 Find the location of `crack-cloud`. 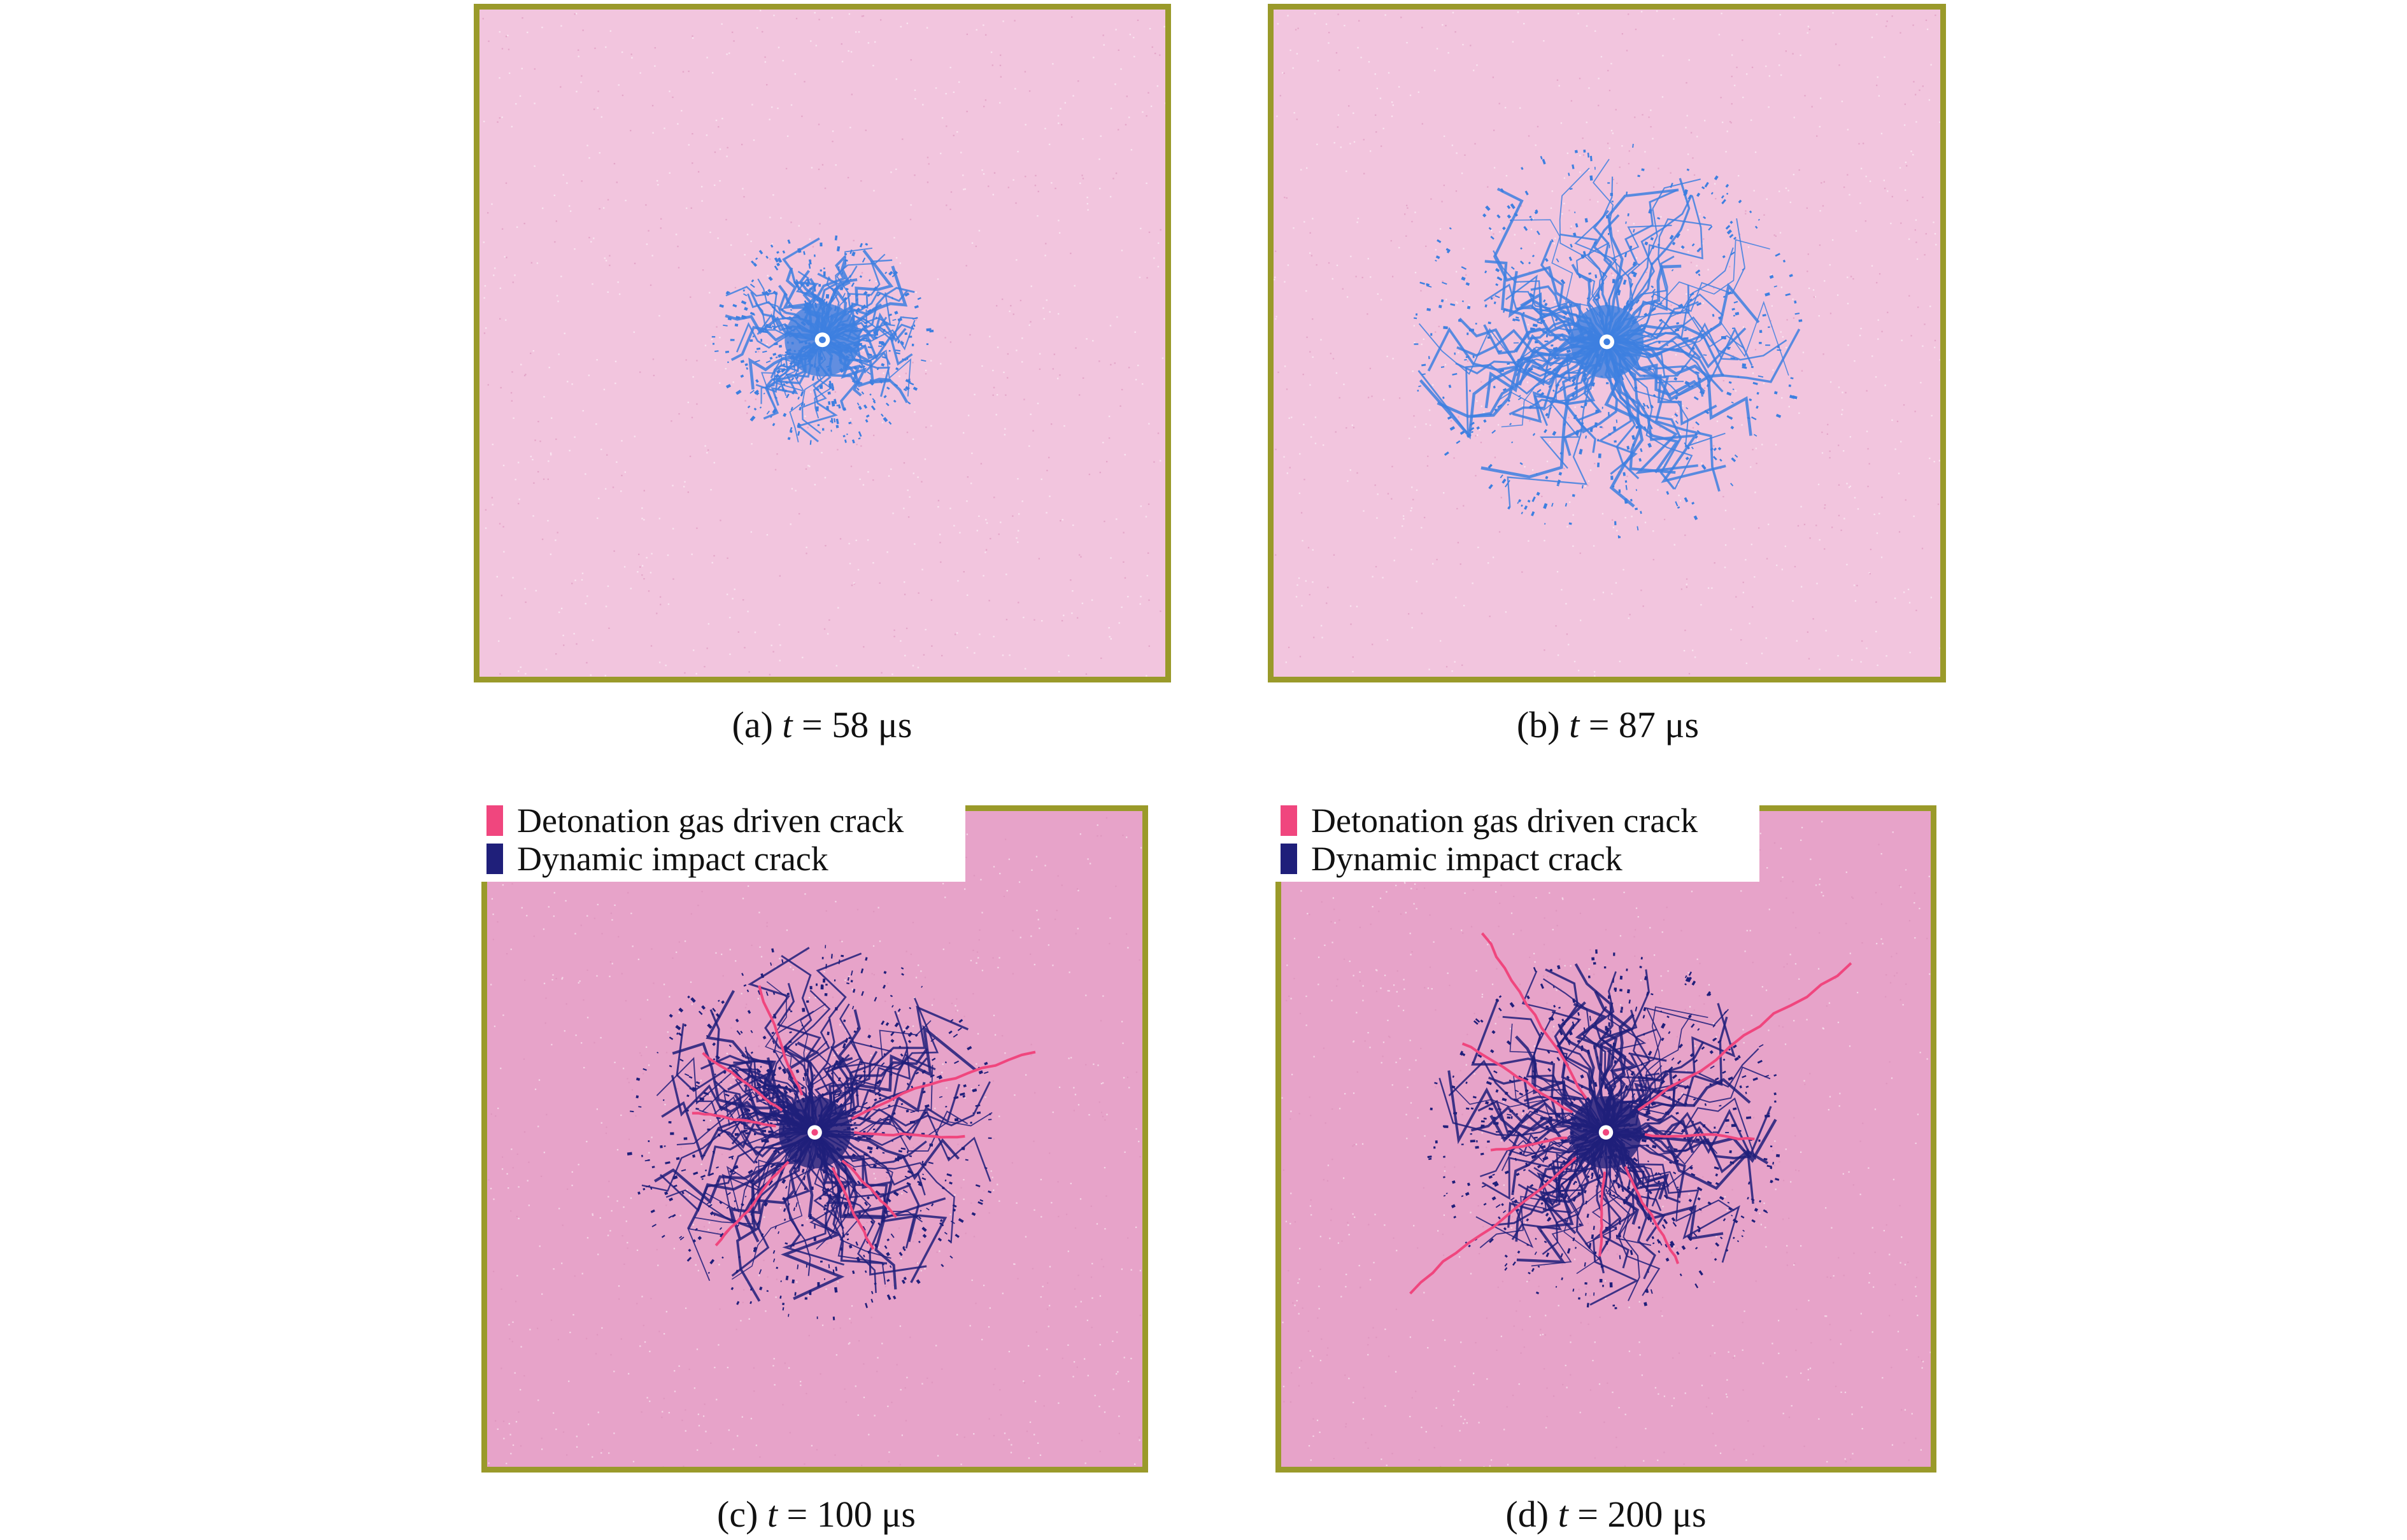

crack-cloud is located at coordinates (1608, 341).